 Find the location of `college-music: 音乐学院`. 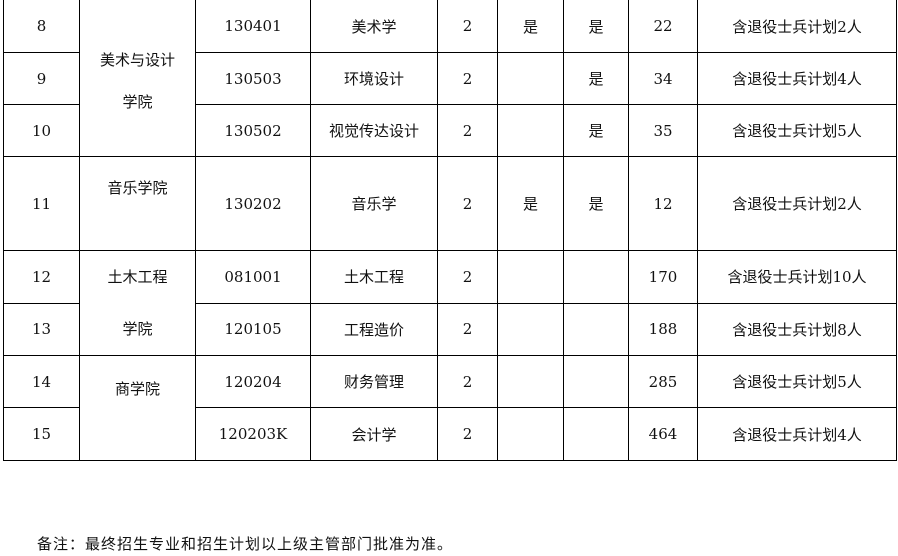

college-music: 音乐学院 is located at coordinates (137, 203).